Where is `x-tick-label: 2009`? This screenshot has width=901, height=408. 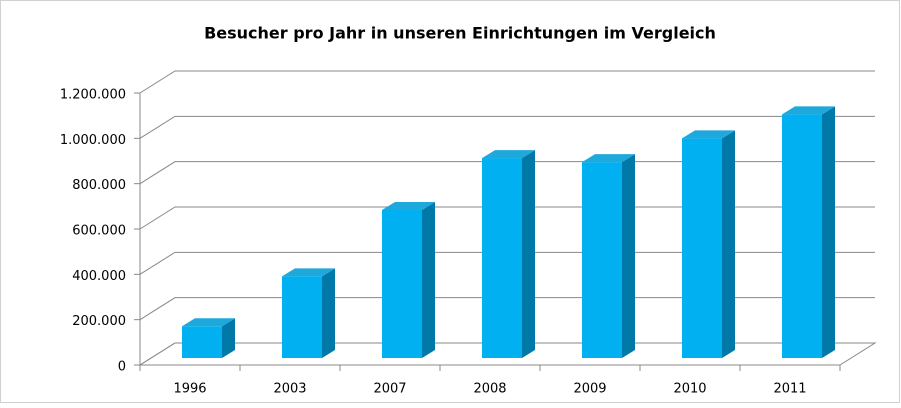
x-tick-label: 2009 is located at coordinates (589, 389).